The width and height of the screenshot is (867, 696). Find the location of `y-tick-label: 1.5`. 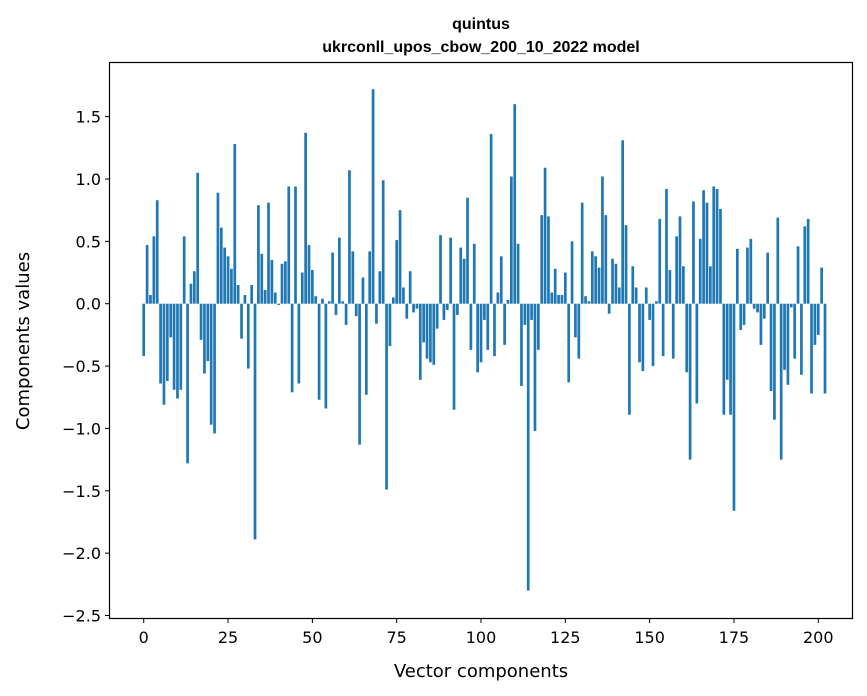

y-tick-label: 1.5 is located at coordinates (88, 117).